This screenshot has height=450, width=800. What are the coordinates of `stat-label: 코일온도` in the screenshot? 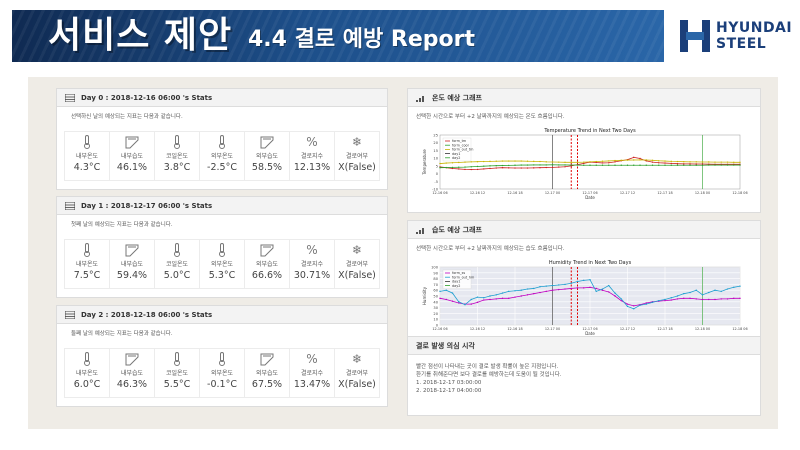 It's located at (177, 264).